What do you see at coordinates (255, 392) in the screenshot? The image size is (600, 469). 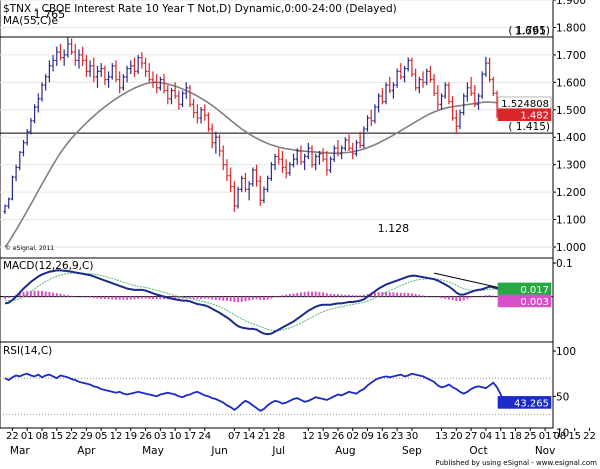 I see `rsi-line` at bounding box center [255, 392].